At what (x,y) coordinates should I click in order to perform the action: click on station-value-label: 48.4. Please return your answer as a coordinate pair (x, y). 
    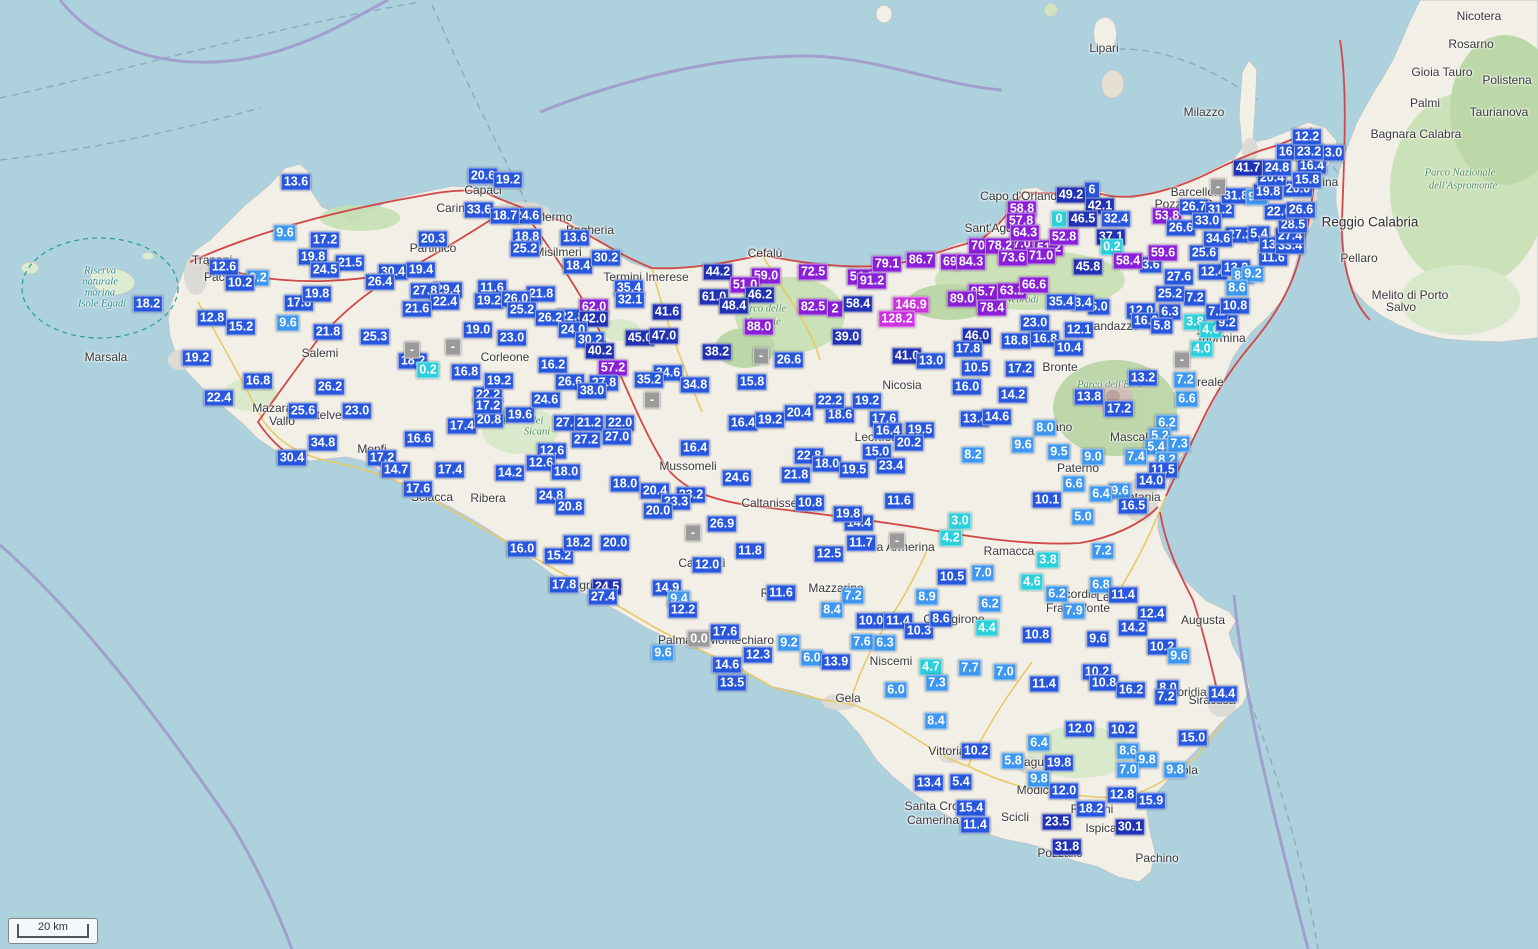
    Looking at the image, I should click on (734, 306).